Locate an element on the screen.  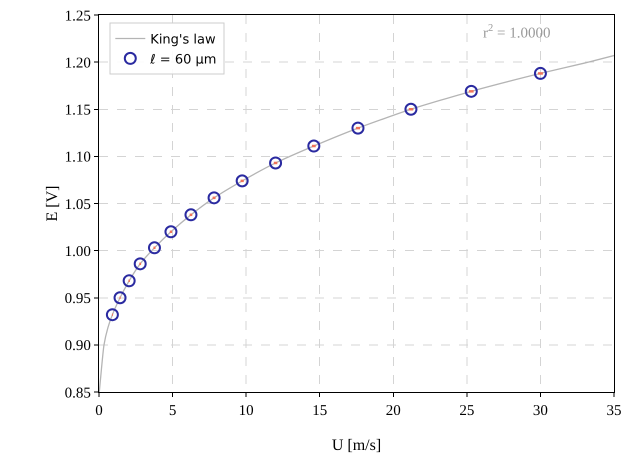
y-axis-title: E [V] is located at coordinates (52, 204).